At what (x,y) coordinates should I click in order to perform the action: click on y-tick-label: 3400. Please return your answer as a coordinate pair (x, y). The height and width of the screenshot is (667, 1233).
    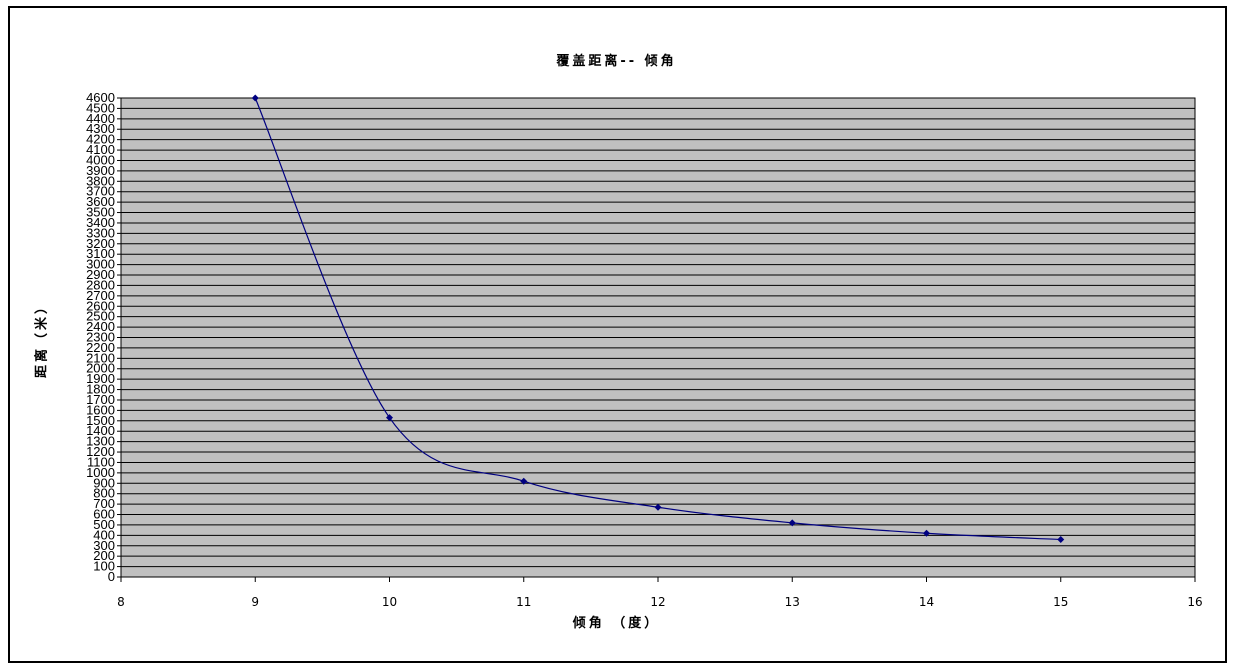
    Looking at the image, I should click on (100, 222).